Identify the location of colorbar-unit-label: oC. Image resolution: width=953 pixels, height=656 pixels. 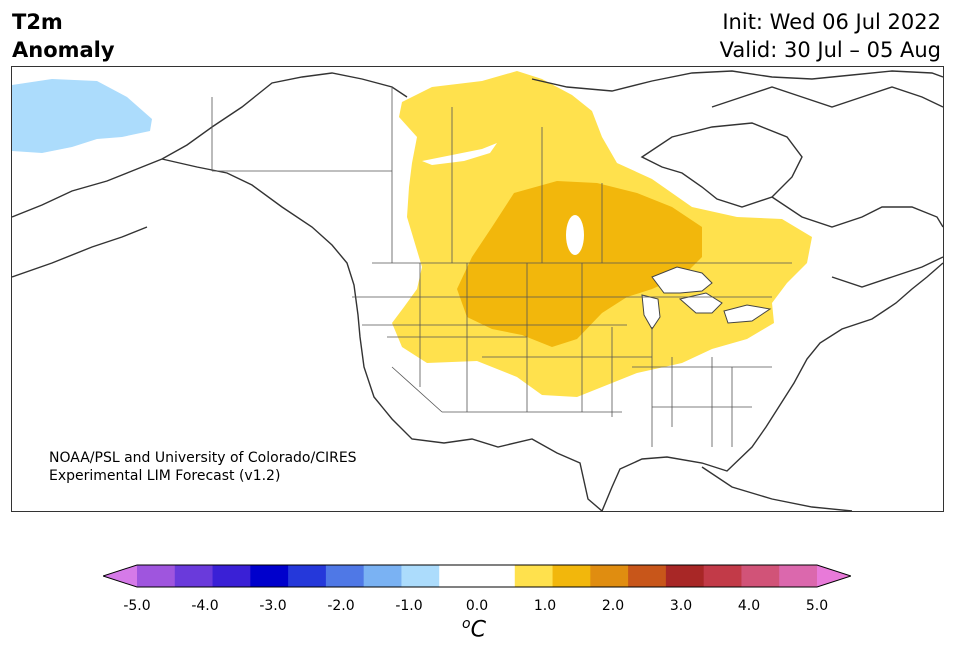
(474, 629).